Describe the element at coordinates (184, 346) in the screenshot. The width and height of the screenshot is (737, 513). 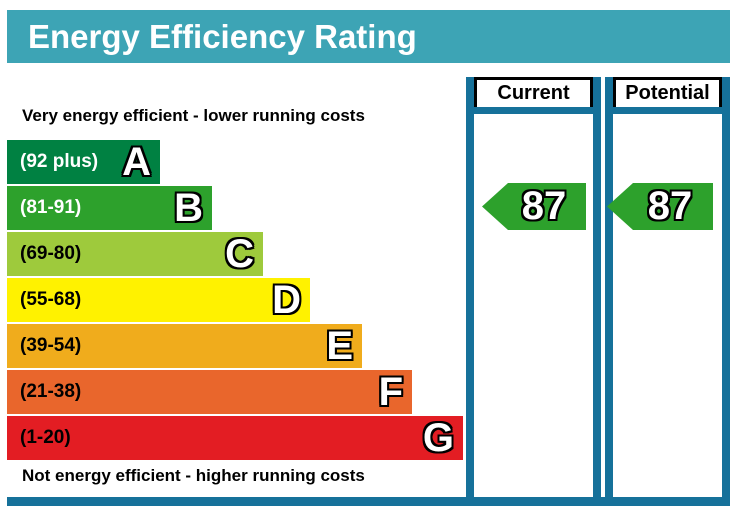
I see `band-row-e: (39-54) E` at that location.